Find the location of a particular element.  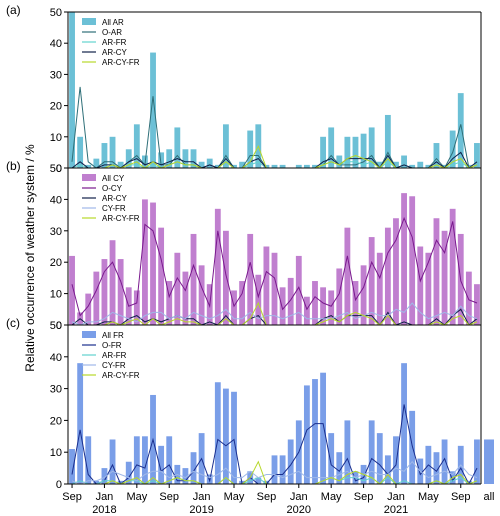

legend-entry: AR-CY-FR is located at coordinates (121, 62).